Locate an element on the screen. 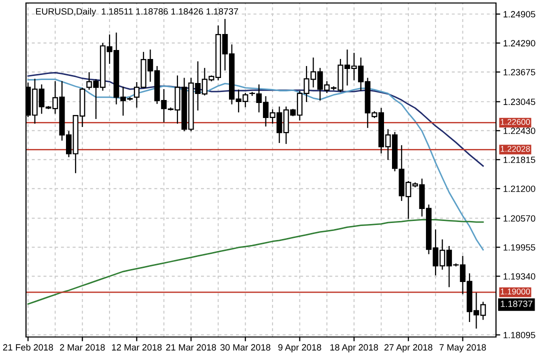 The image size is (536, 358). ref-line-label: 1.22028 is located at coordinates (515, 149).